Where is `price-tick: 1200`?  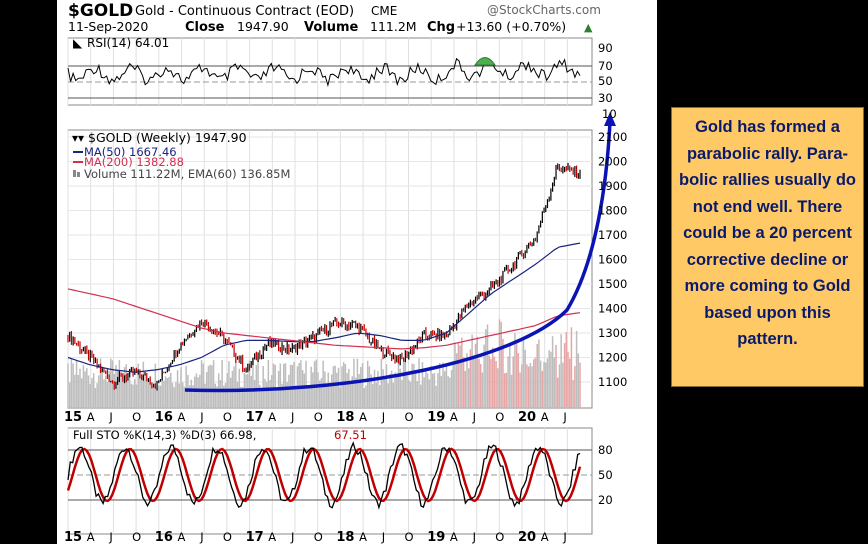 price-tick: 1200 is located at coordinates (612, 358).